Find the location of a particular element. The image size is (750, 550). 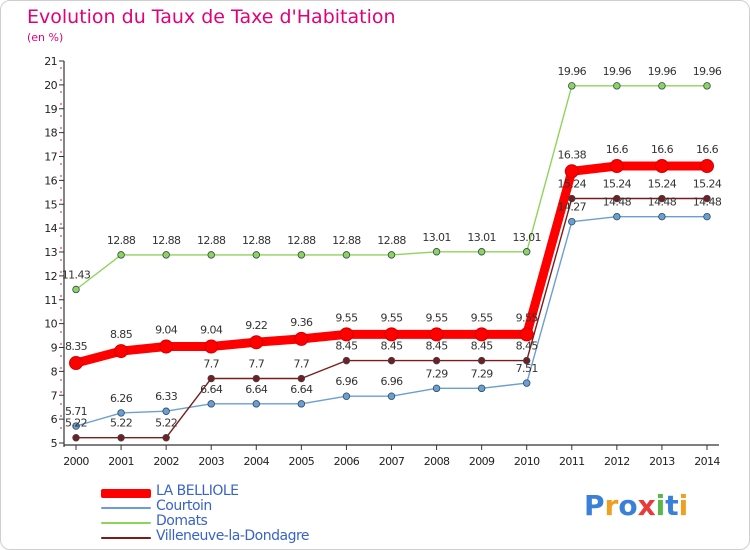

data-label-3-14: 15.24 is located at coordinates (707, 184).